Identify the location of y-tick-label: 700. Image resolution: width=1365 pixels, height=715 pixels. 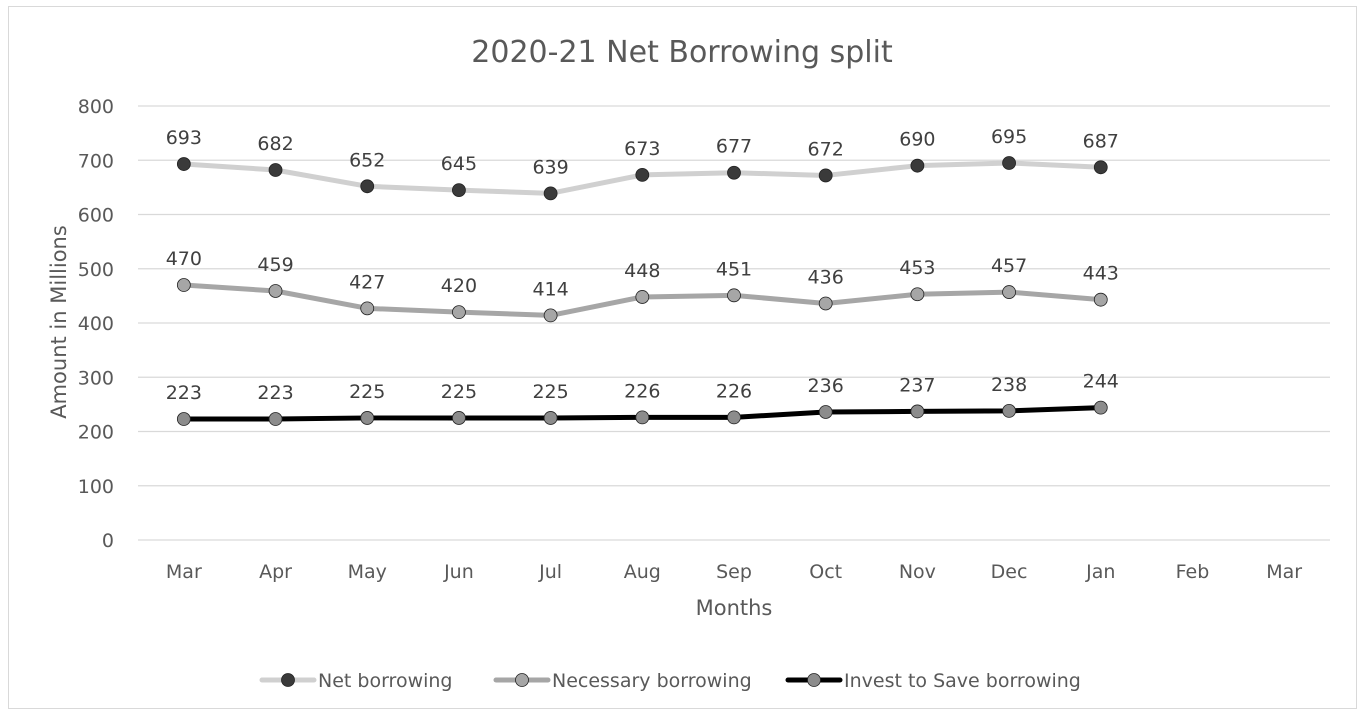
(96, 161).